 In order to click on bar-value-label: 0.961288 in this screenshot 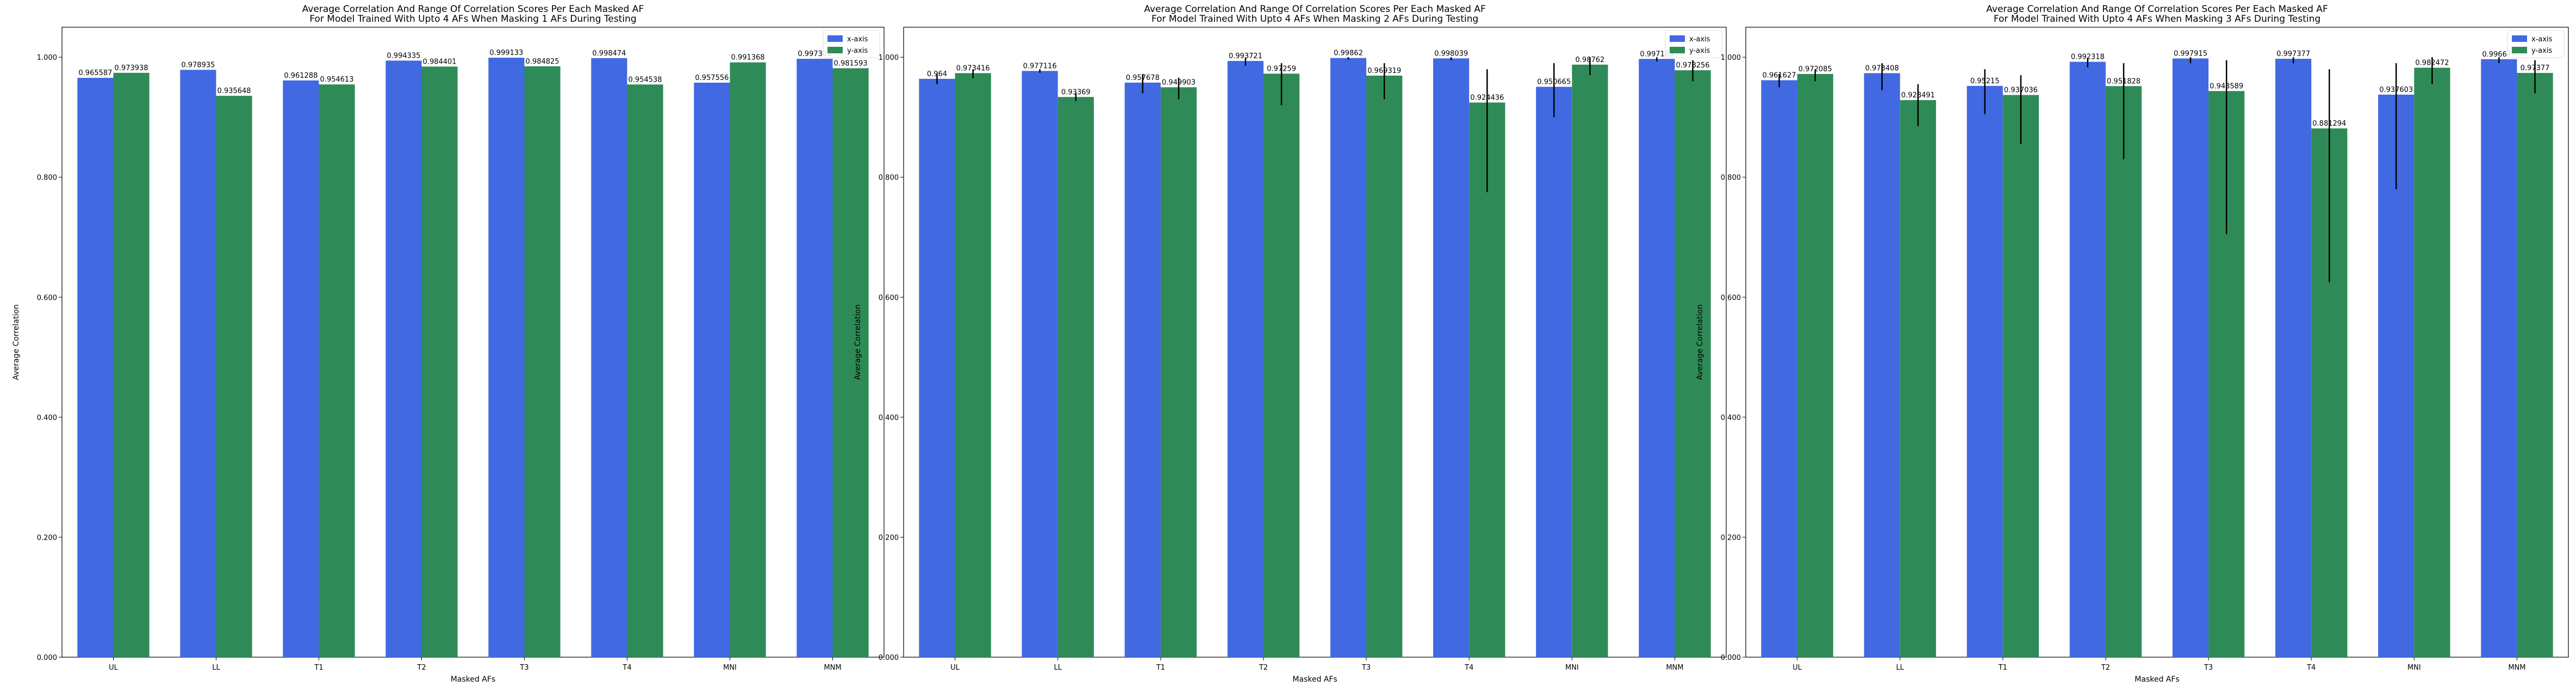, I will do `click(301, 76)`.